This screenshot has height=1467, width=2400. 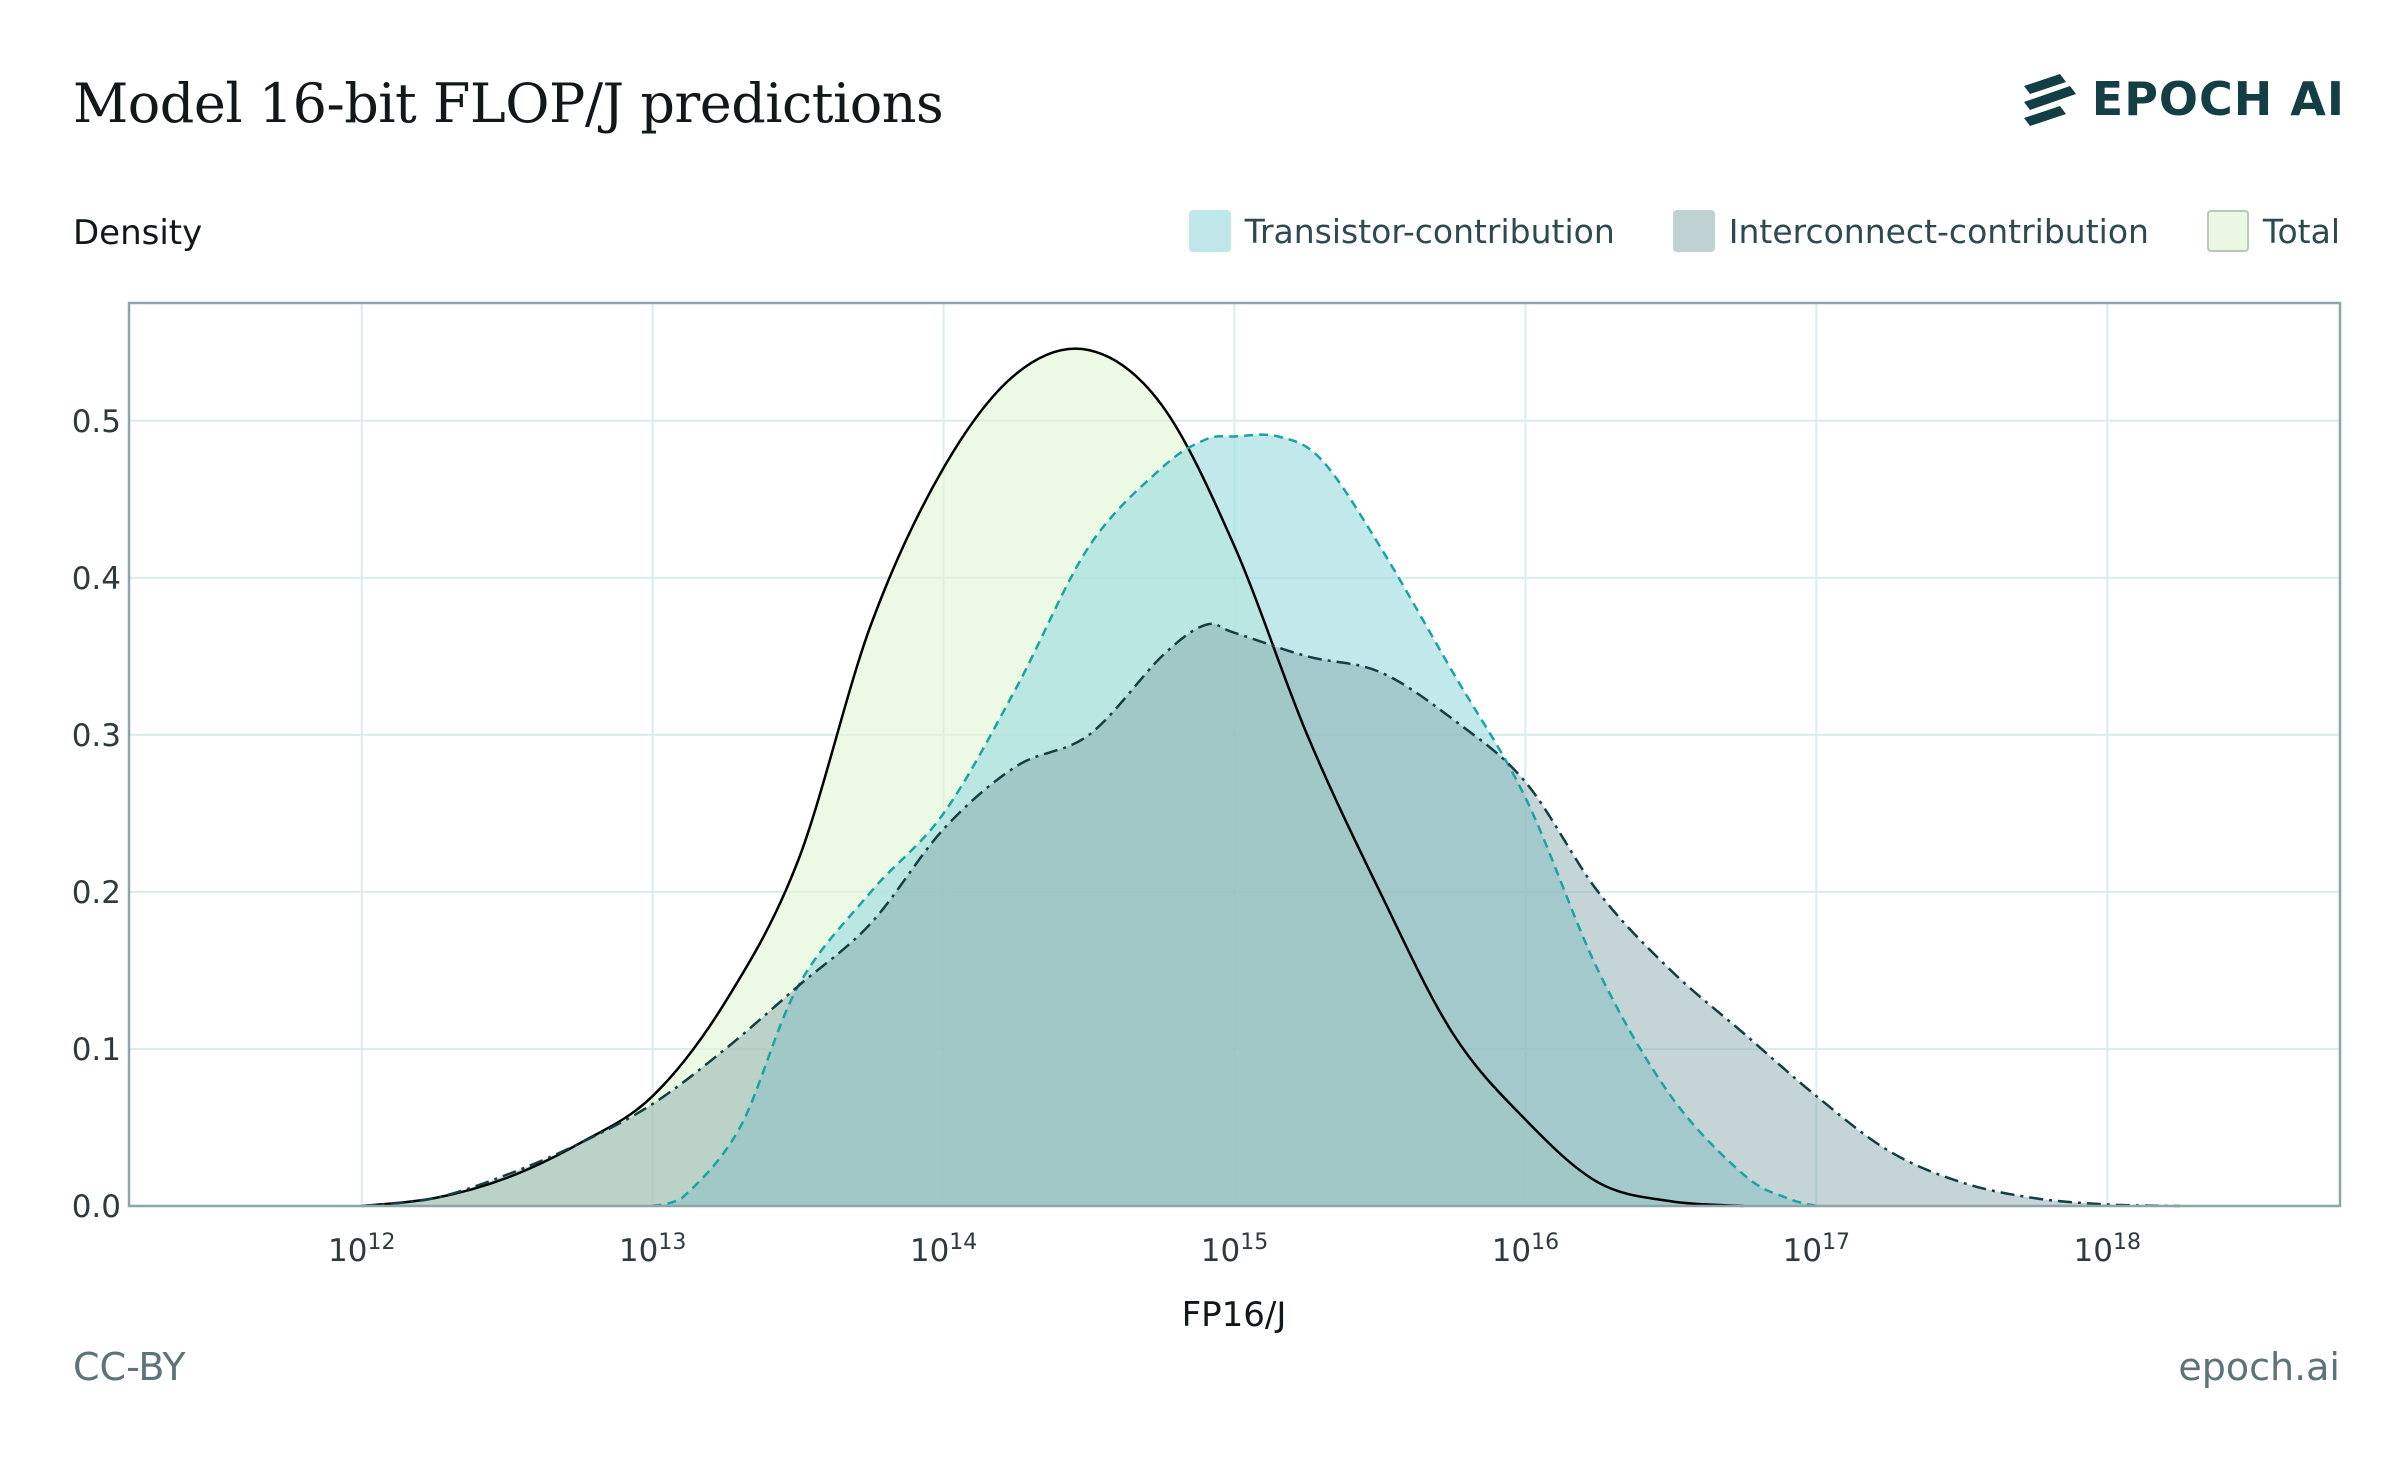 What do you see at coordinates (96, 579) in the screenshot?
I see `y-tick-label: 0.4` at bounding box center [96, 579].